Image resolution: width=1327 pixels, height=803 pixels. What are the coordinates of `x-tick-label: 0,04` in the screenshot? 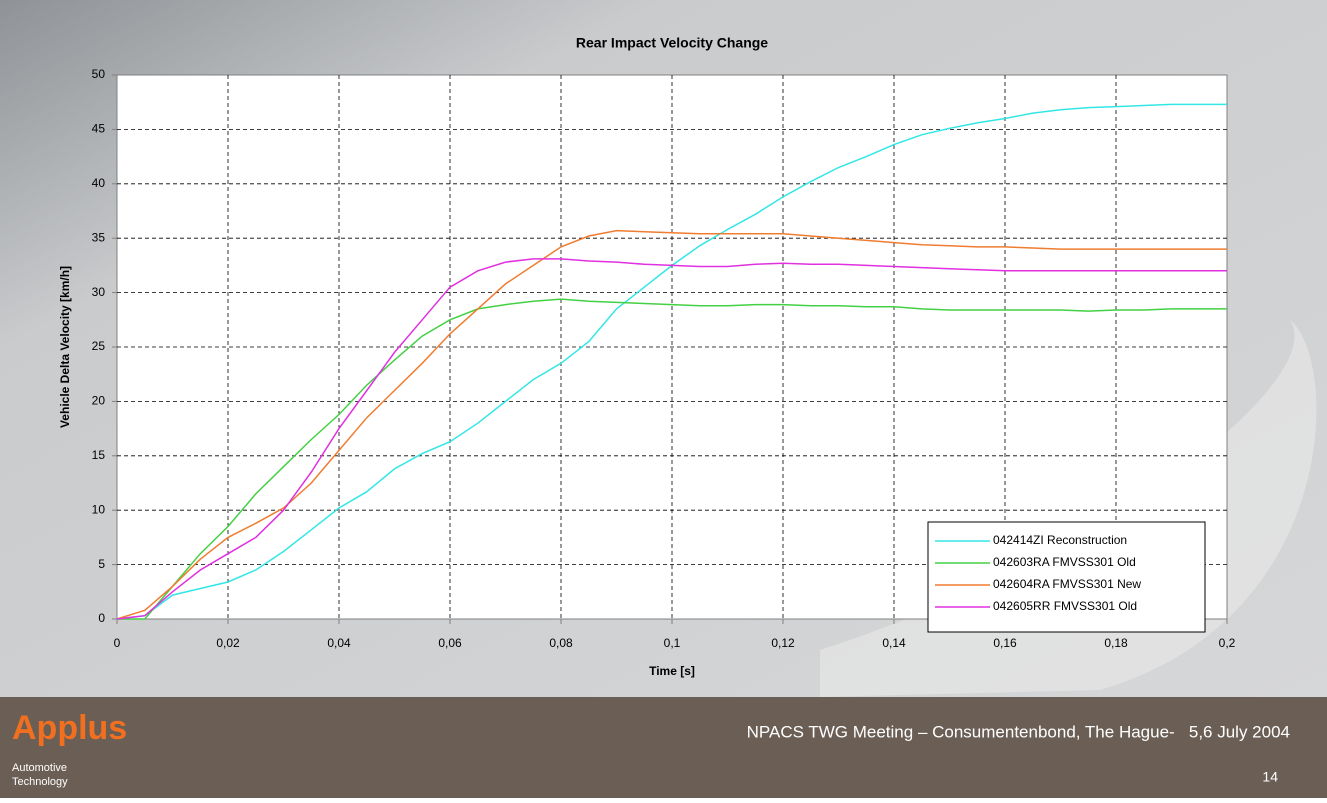 It's located at (339, 643).